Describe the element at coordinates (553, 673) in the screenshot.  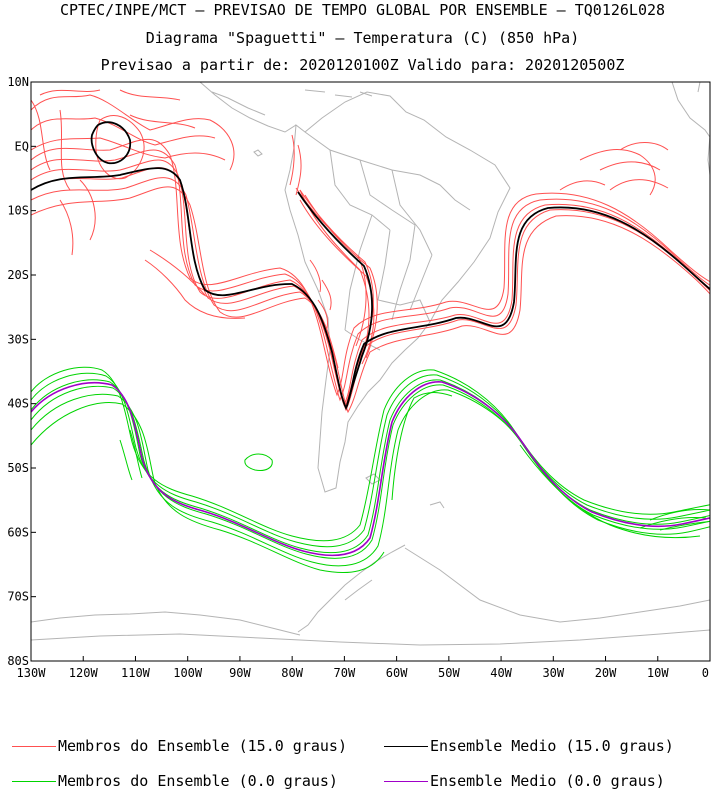
I see `lon-tick-label: 30W` at that location.